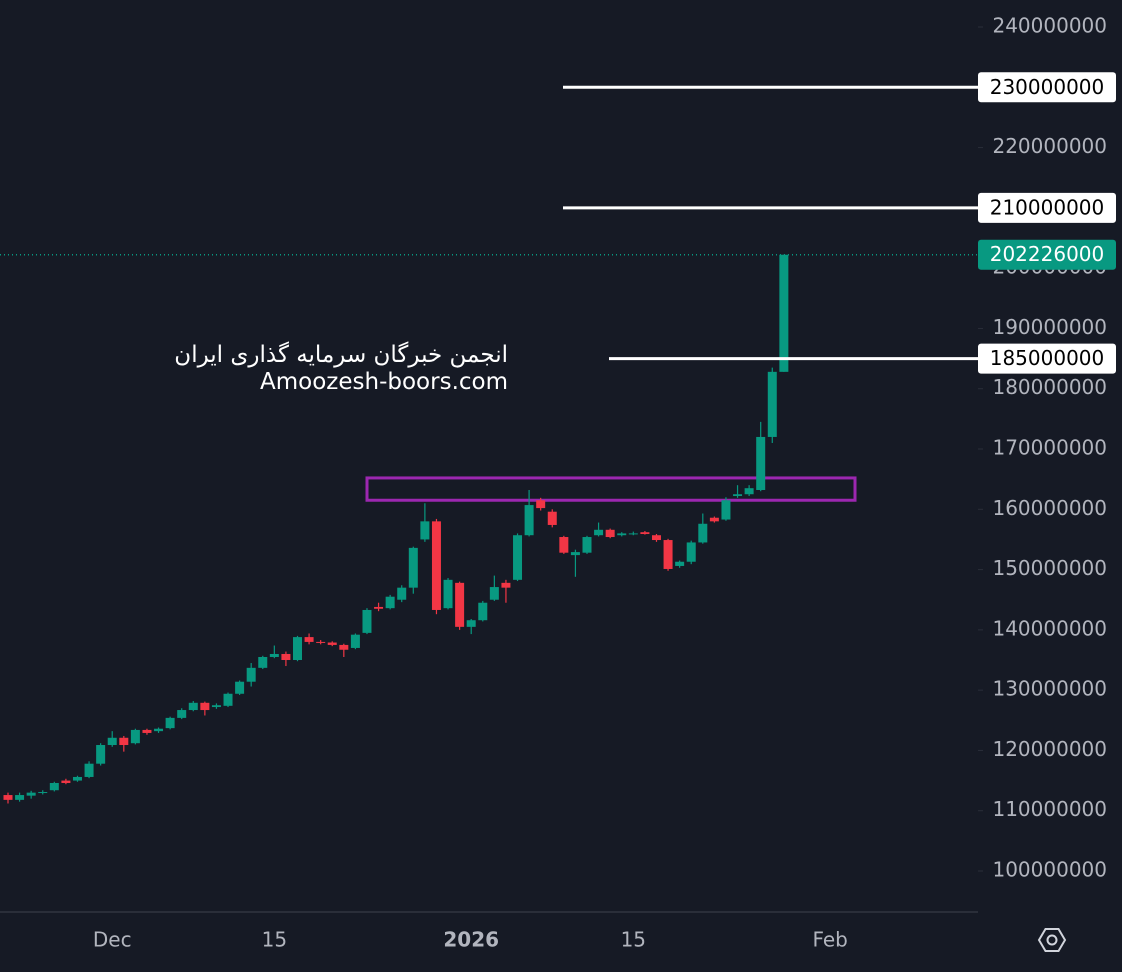  What do you see at coordinates (384, 382) in the screenshot?
I see `annotation: Amoozesh-boors.com` at bounding box center [384, 382].